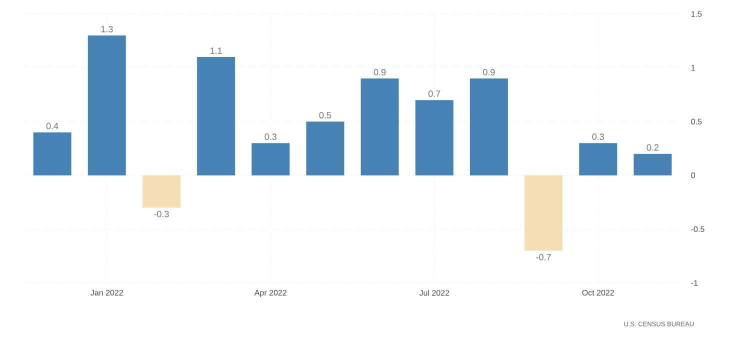 The height and width of the screenshot is (350, 730). Describe the element at coordinates (693, 68) in the screenshot. I see `y-tick-label: 1` at that location.